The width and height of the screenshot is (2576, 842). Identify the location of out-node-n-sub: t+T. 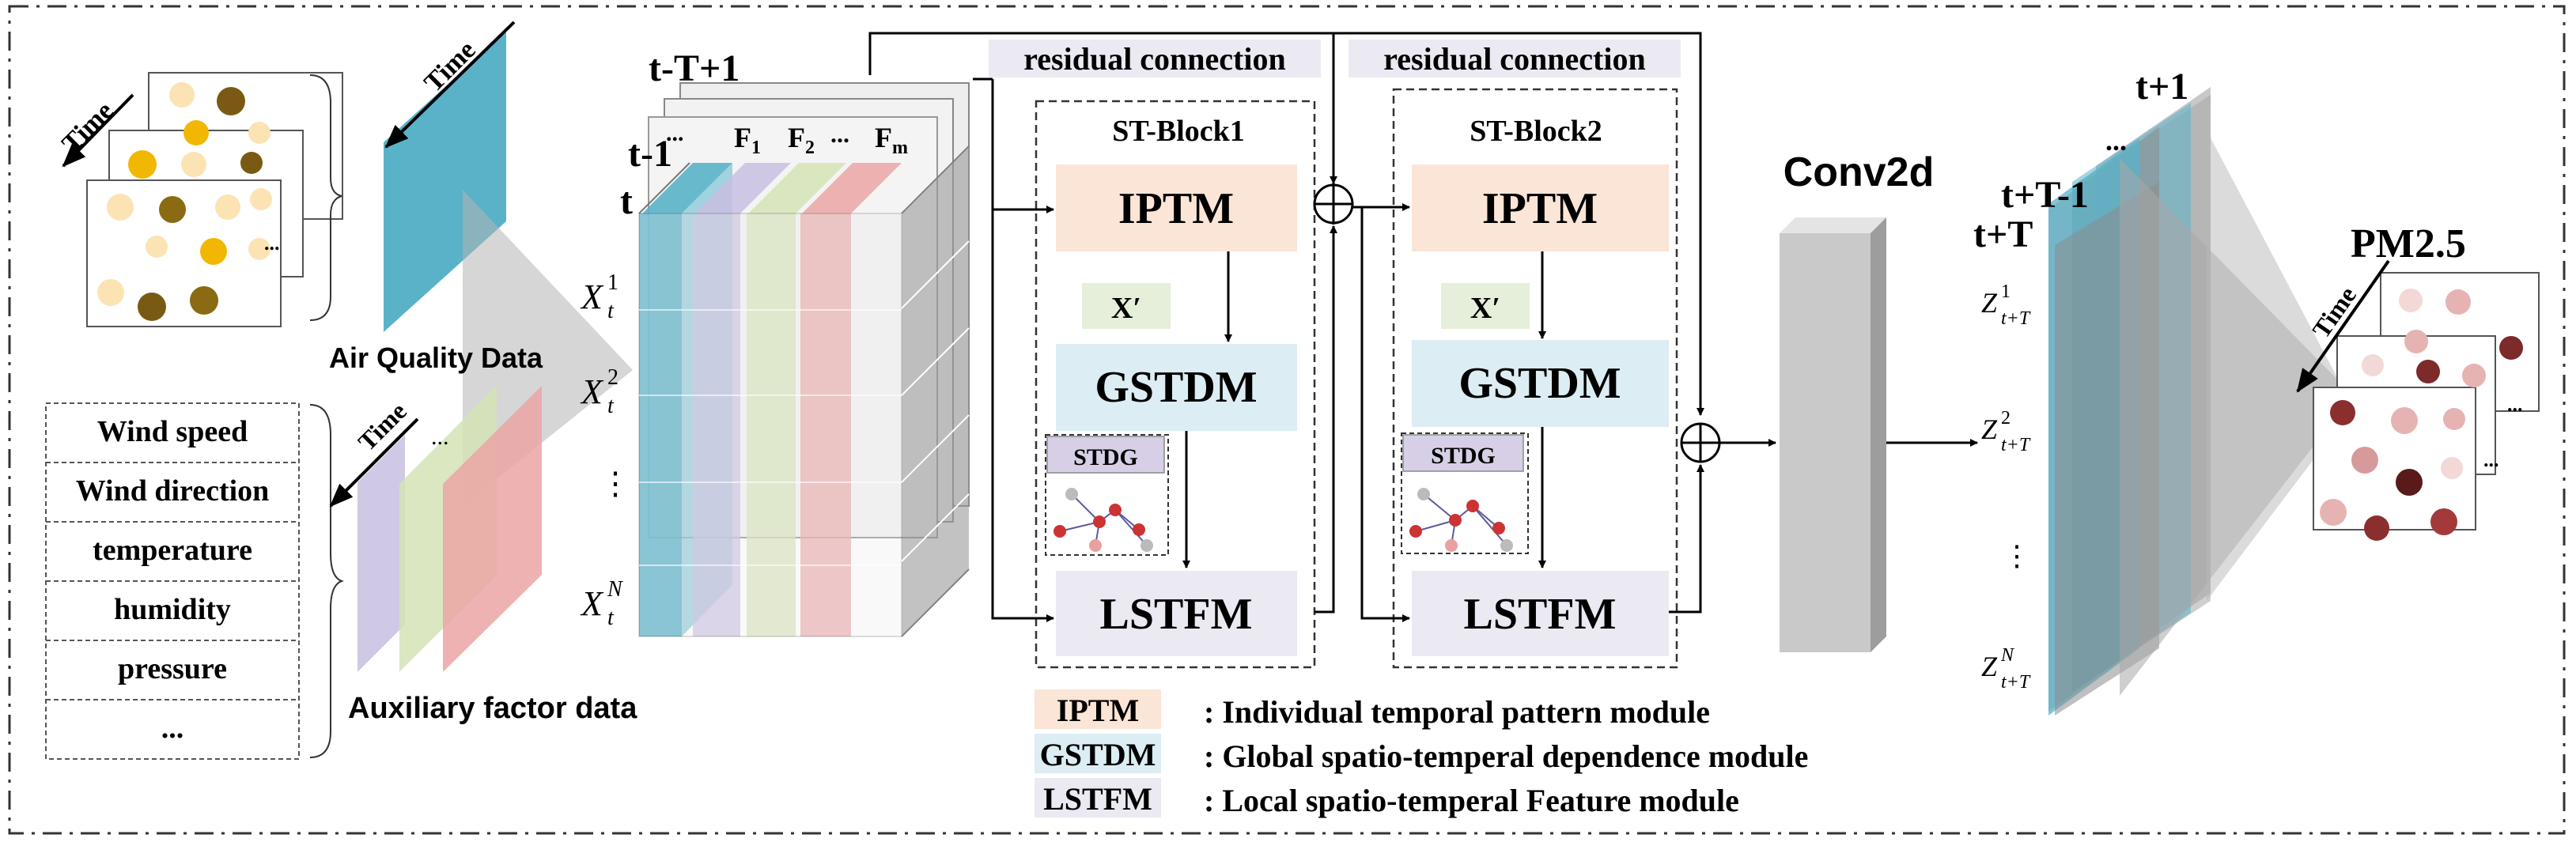
(2016, 683).